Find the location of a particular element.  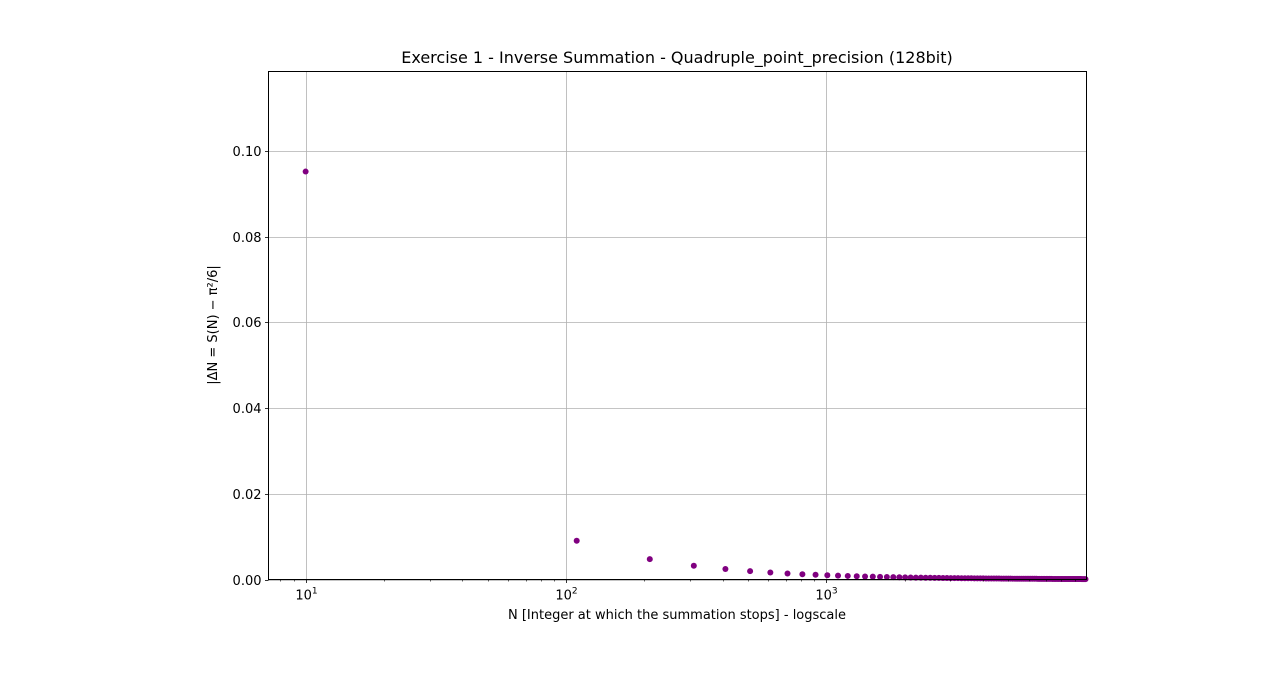

y-tick-label: 0.02 is located at coordinates (247, 495).